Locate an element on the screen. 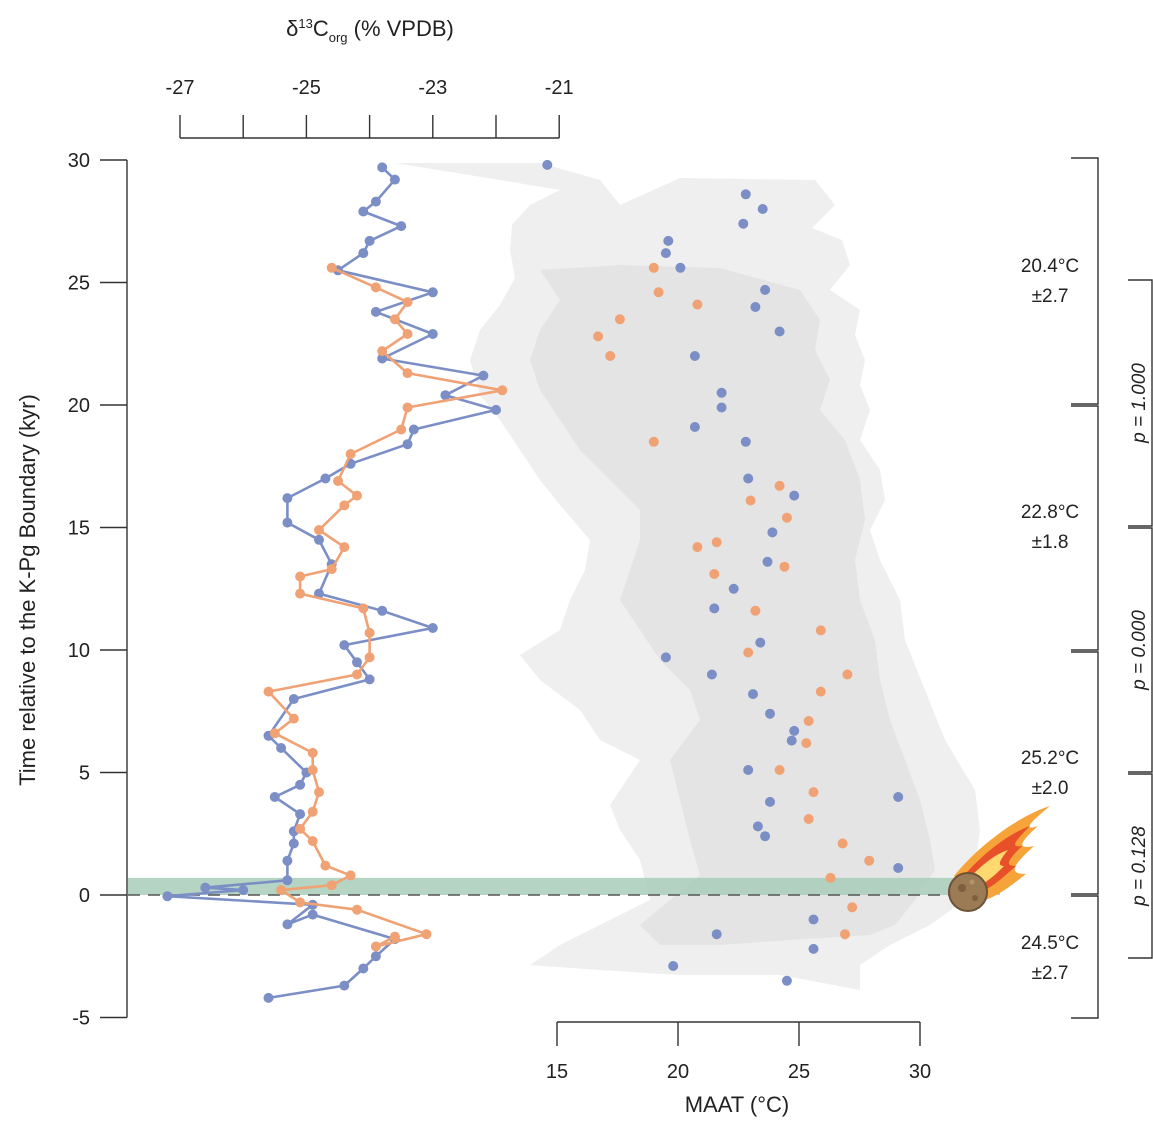 The image size is (1153, 1126). interval-3-mean: 25.2°C is located at coordinates (1050, 758).